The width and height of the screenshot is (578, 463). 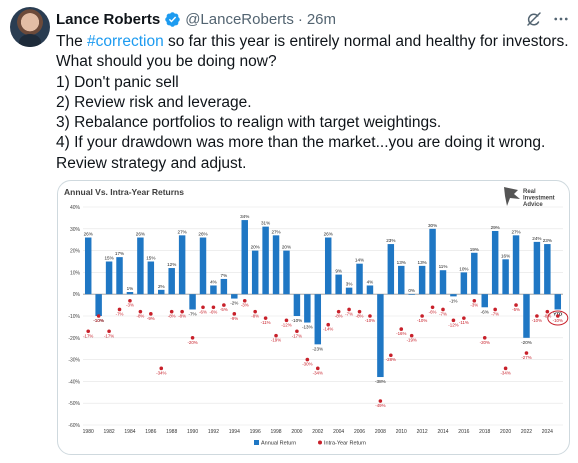 What do you see at coordinates (74, 426) in the screenshot?
I see `y-tick-label: -60%` at bounding box center [74, 426].